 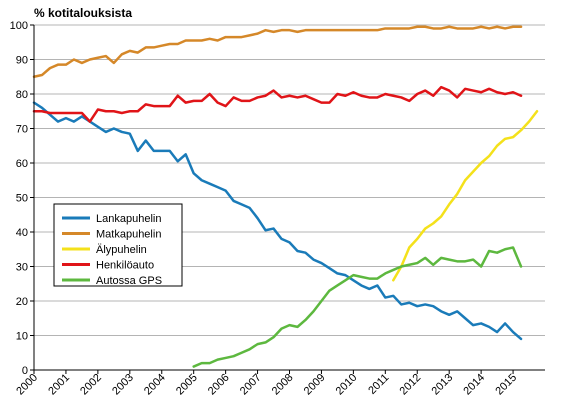 What do you see at coordinates (27, 385) in the screenshot?
I see `x-tick-label: 2000` at bounding box center [27, 385].